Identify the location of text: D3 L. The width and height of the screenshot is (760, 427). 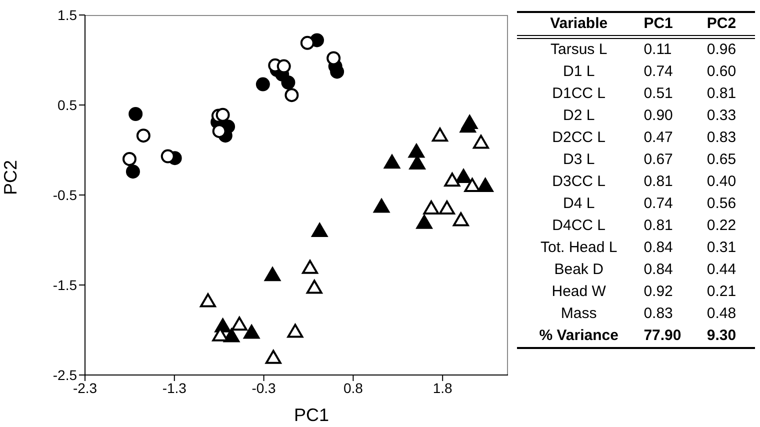
(579, 160).